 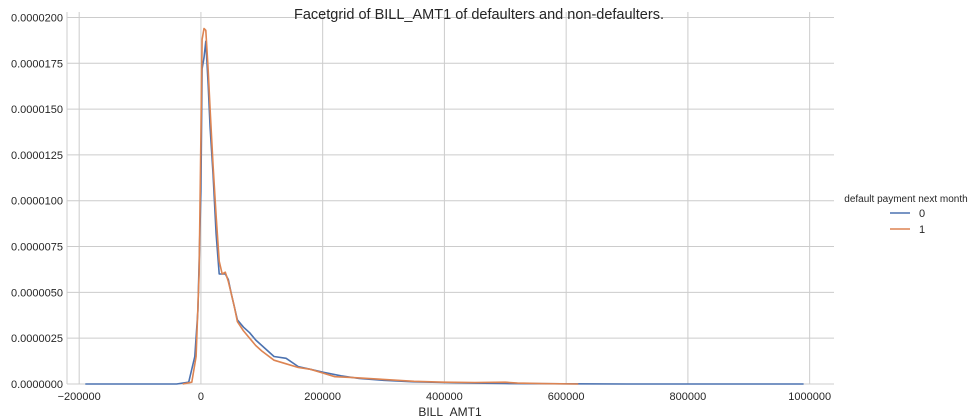 What do you see at coordinates (37, 156) in the screenshot?
I see `y-tick-label: 0.0000125` at bounding box center [37, 156].